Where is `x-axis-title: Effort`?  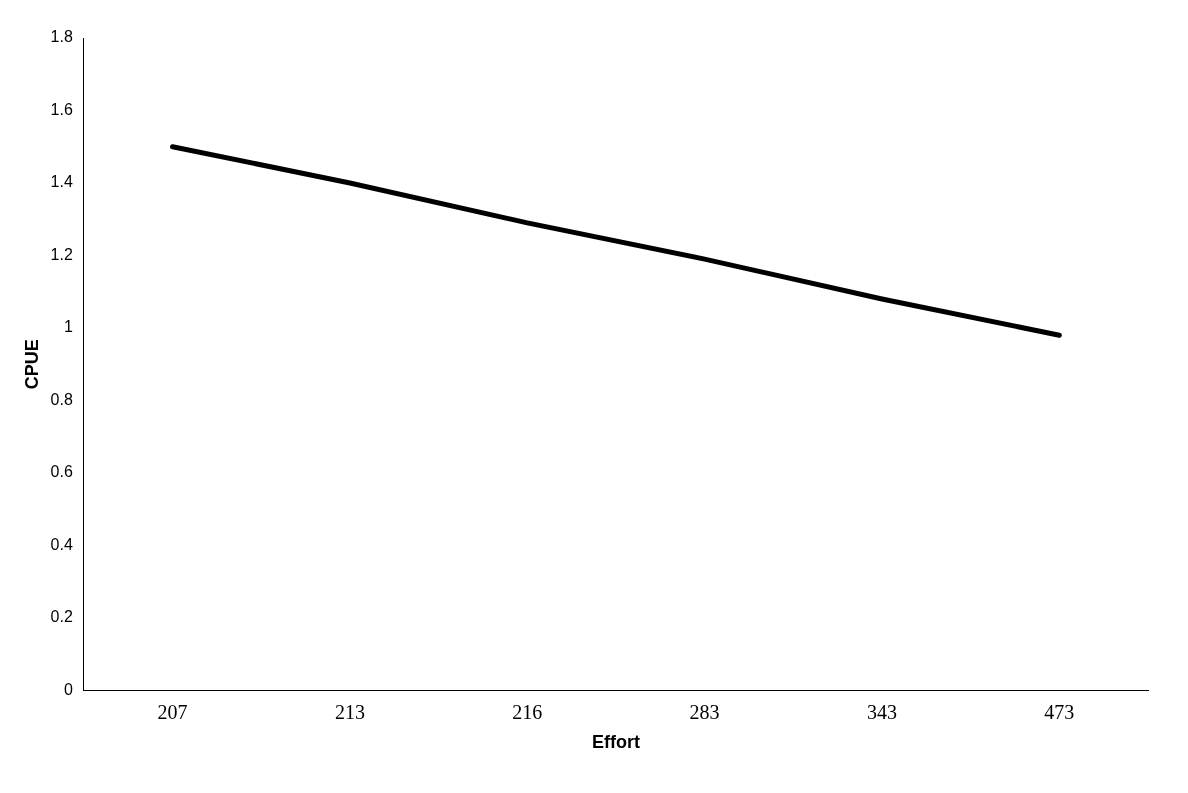 x-axis-title: Effort is located at coordinates (615, 742).